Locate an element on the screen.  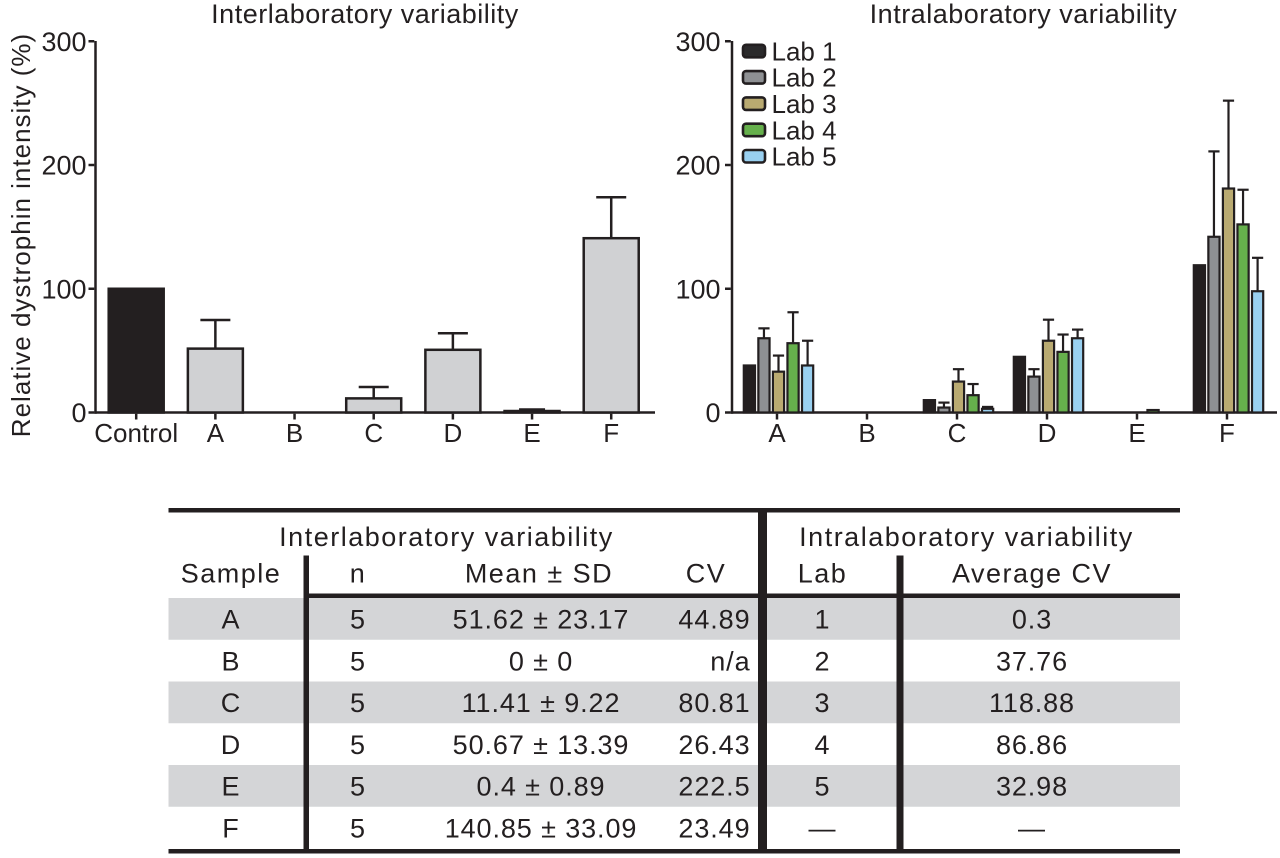
svg-text: 26.43 is located at coordinates (714, 745).